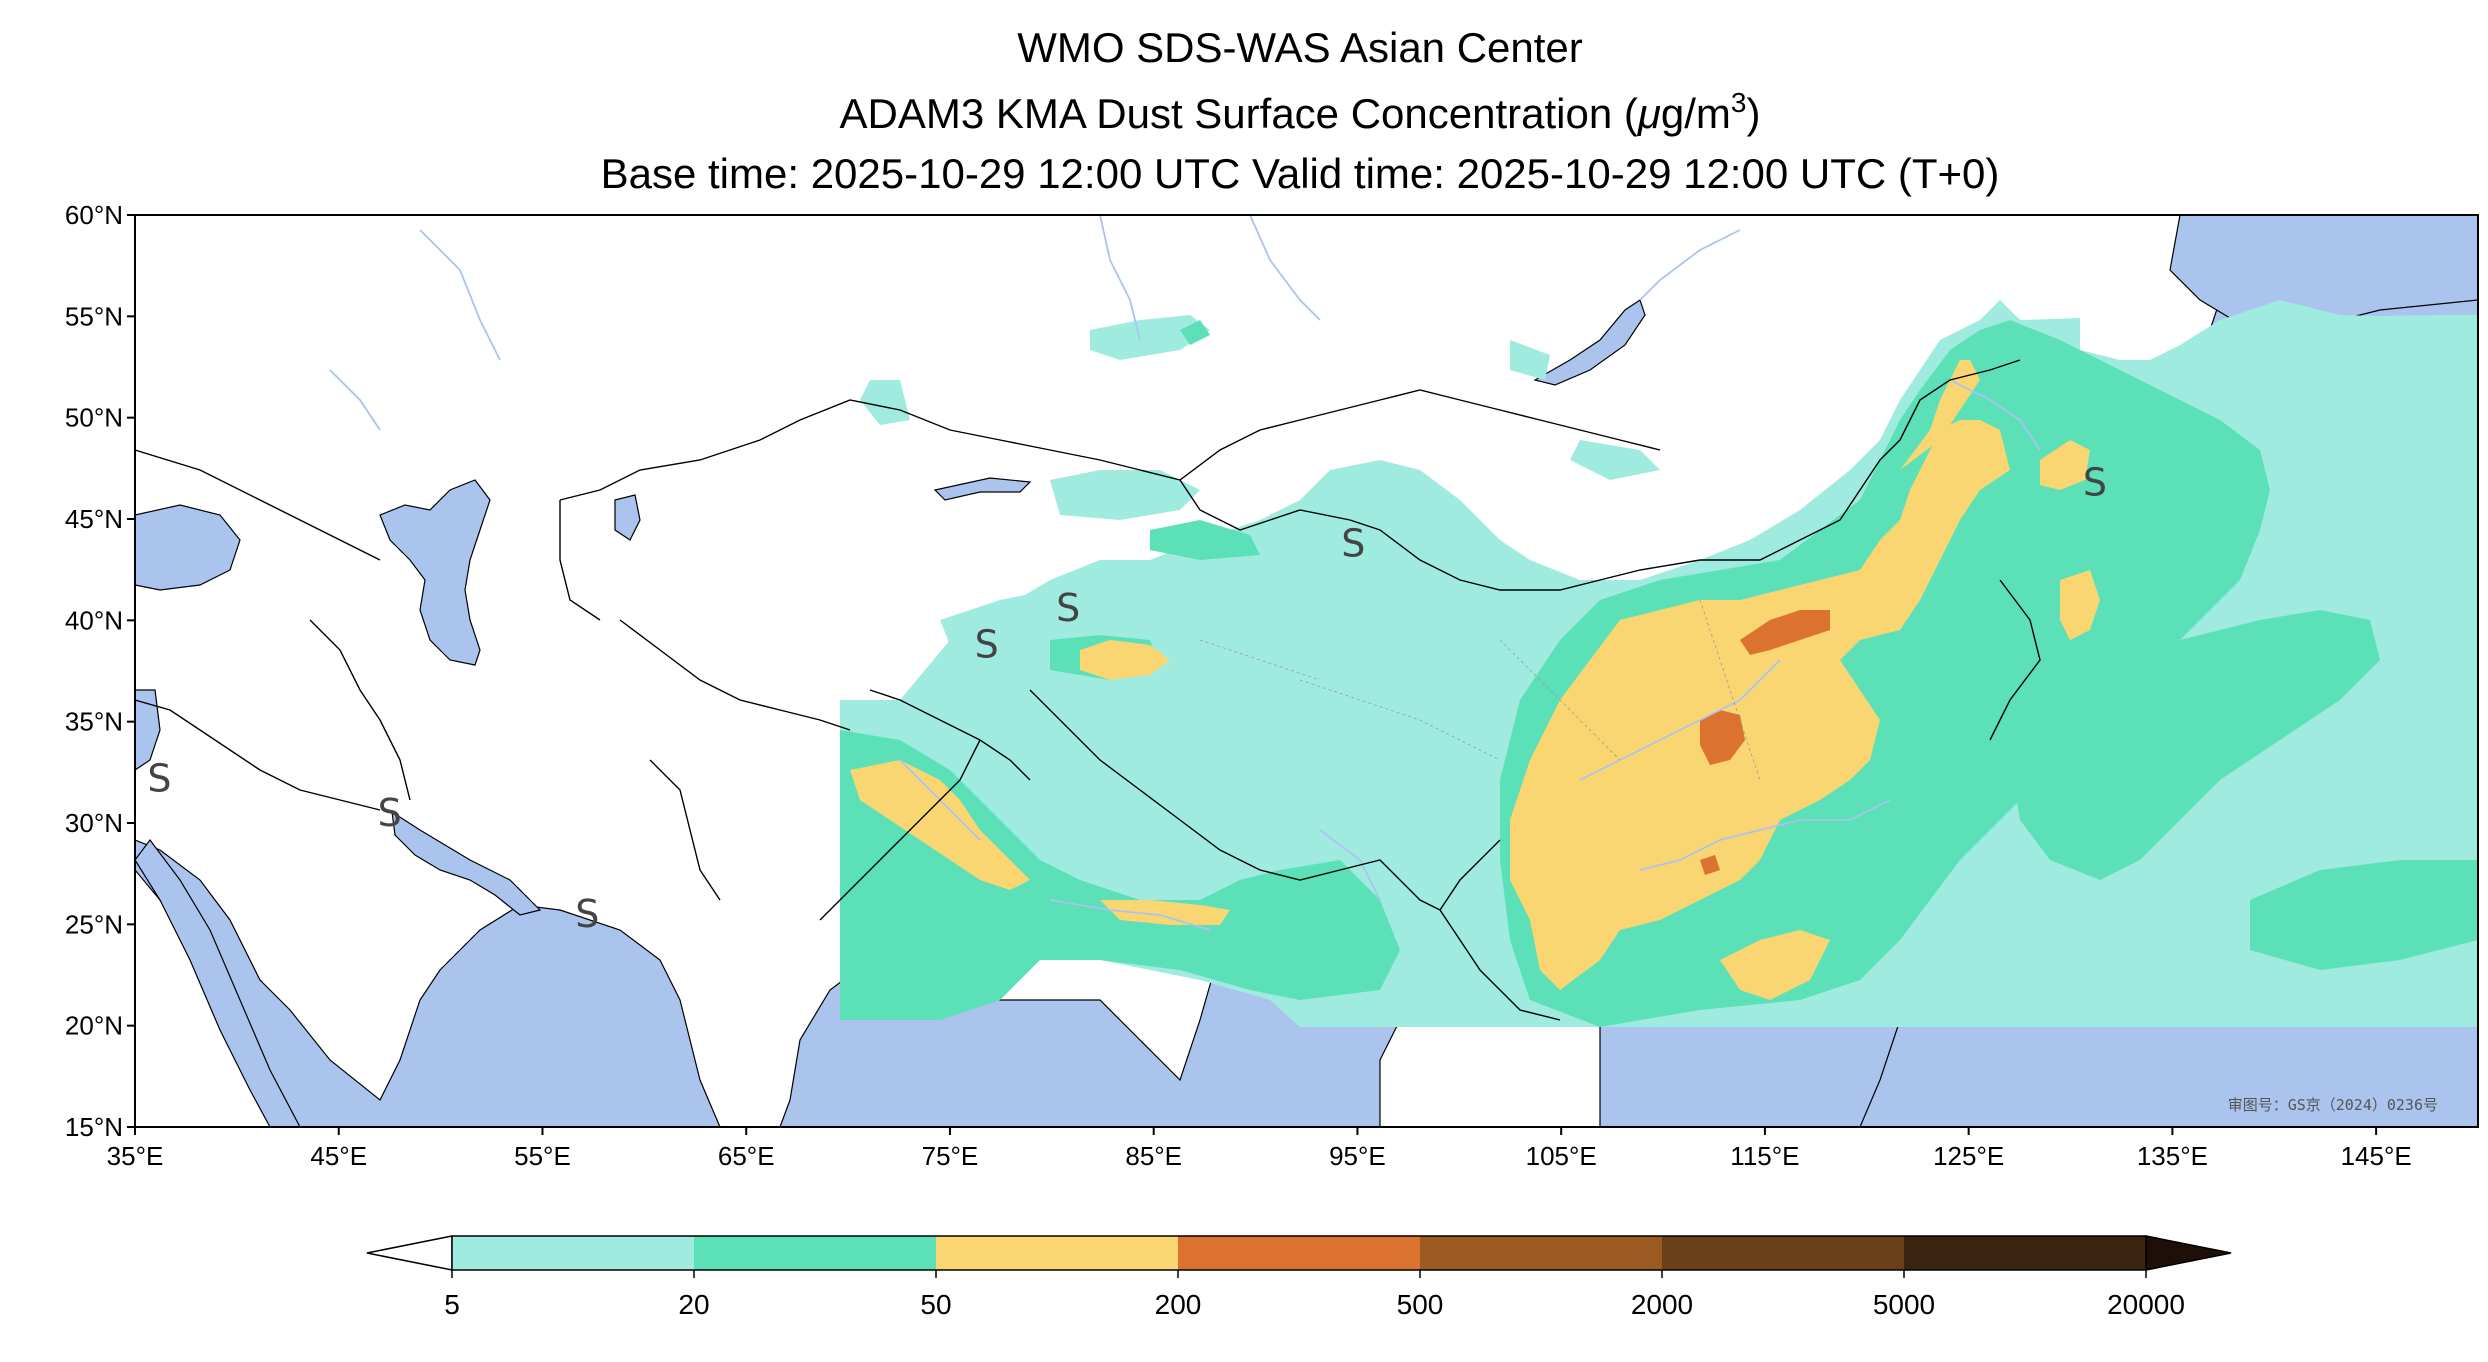 This screenshot has width=2488, height=1362. I want to click on y-axis-ticks: 60°N 55°N 50°N 45°N 40°N 35°N 30°N 25°N 20°N 15°N, so click(100, 671).